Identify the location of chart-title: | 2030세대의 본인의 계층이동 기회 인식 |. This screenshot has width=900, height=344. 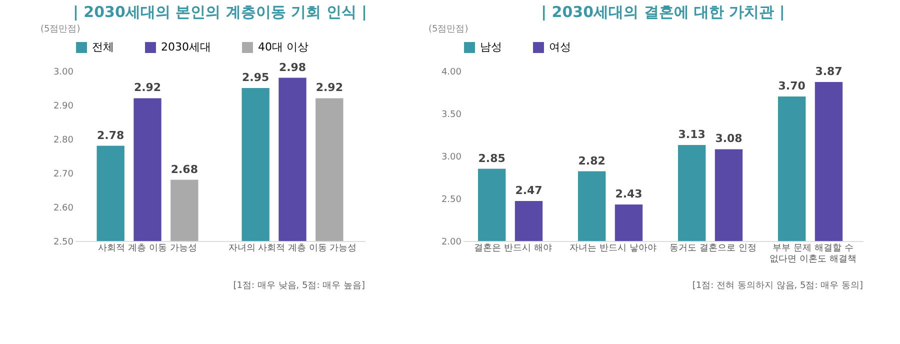
(220, 12).